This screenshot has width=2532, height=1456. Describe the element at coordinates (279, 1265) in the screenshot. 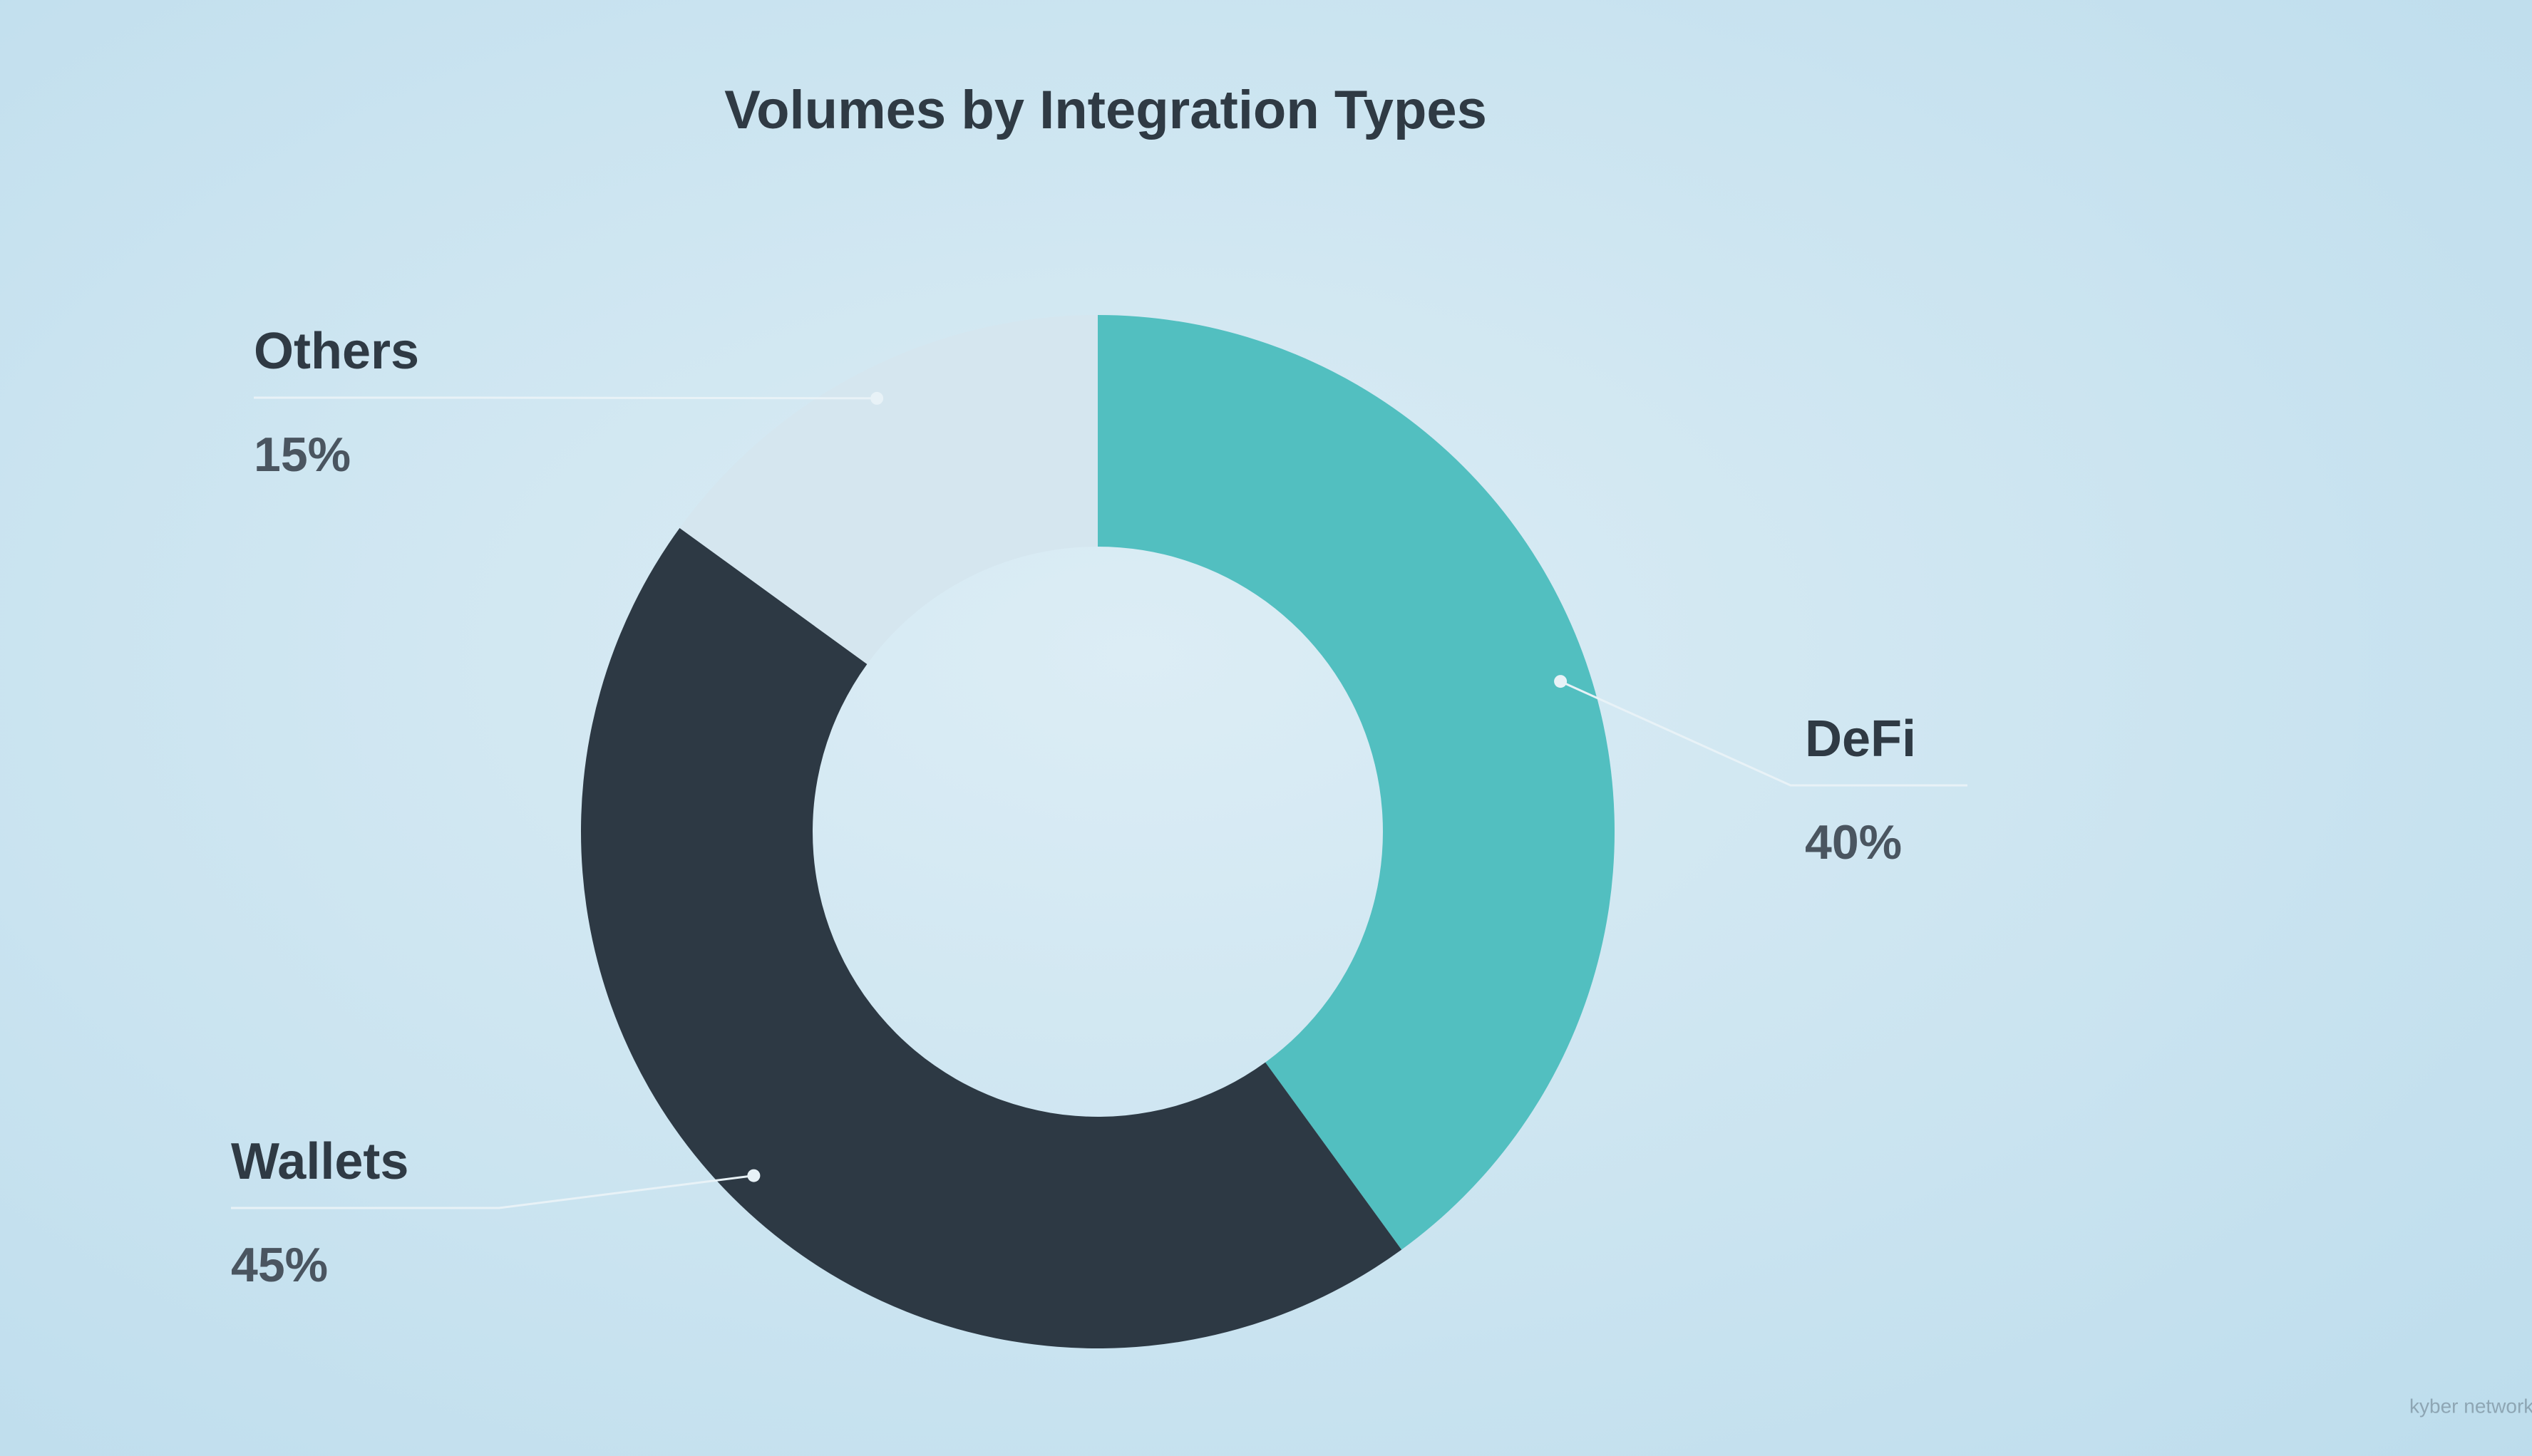

I see `value-label: 45%` at that location.